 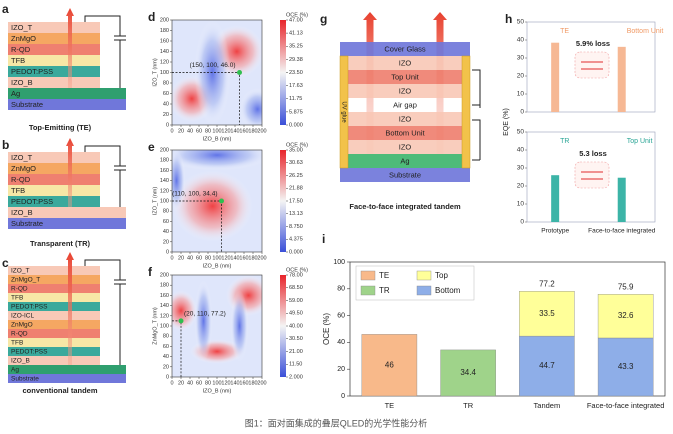 I want to click on layer-label: ZnMgO, so click(x=23, y=168).